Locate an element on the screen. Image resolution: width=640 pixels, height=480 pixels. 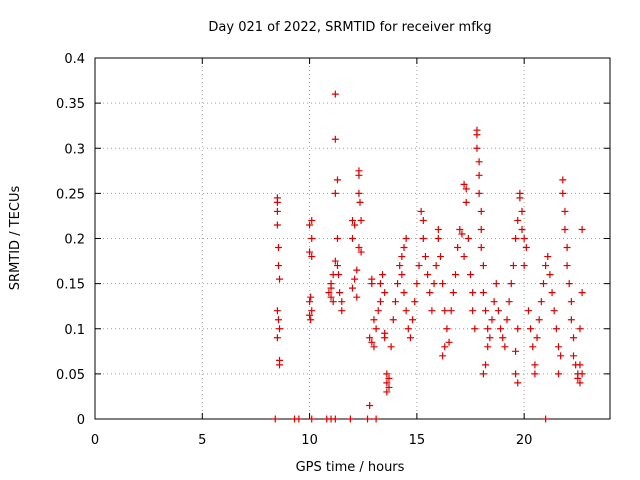
x-tick-label: 15 is located at coordinates (417, 440).